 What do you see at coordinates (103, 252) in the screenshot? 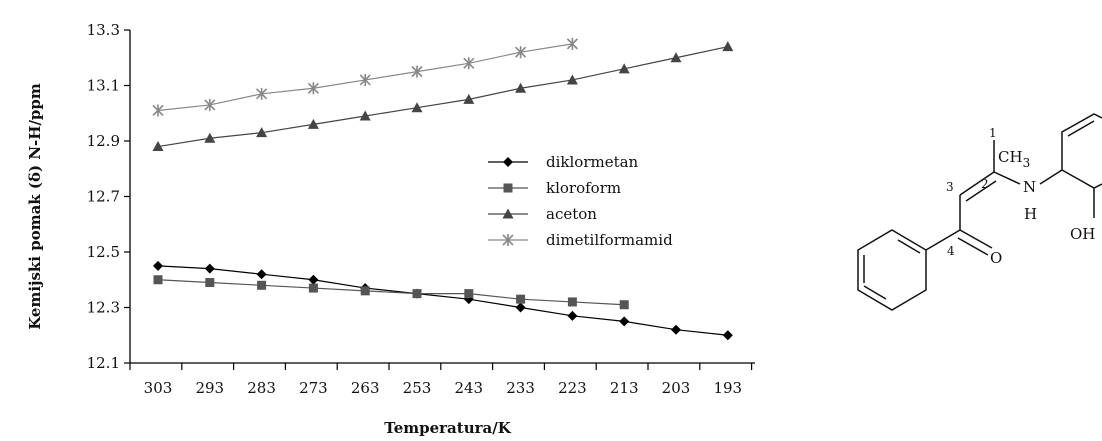
I see `y-tick-label: 12.5` at bounding box center [103, 252].